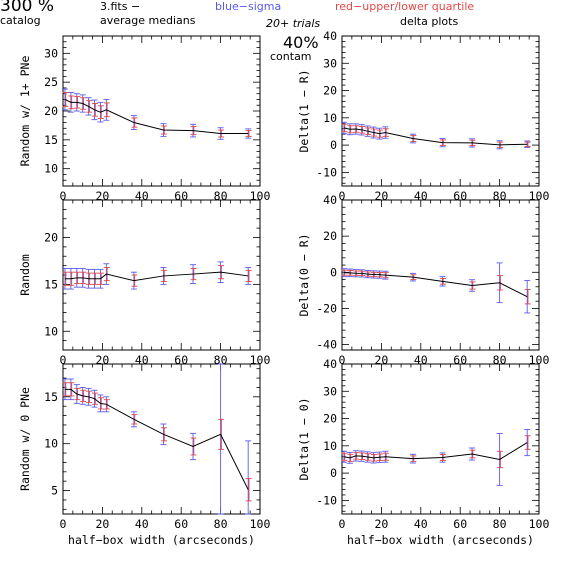  Describe the element at coordinates (248, 6) in the screenshot. I see `header-blue-sigma: blue−sigma` at that location.